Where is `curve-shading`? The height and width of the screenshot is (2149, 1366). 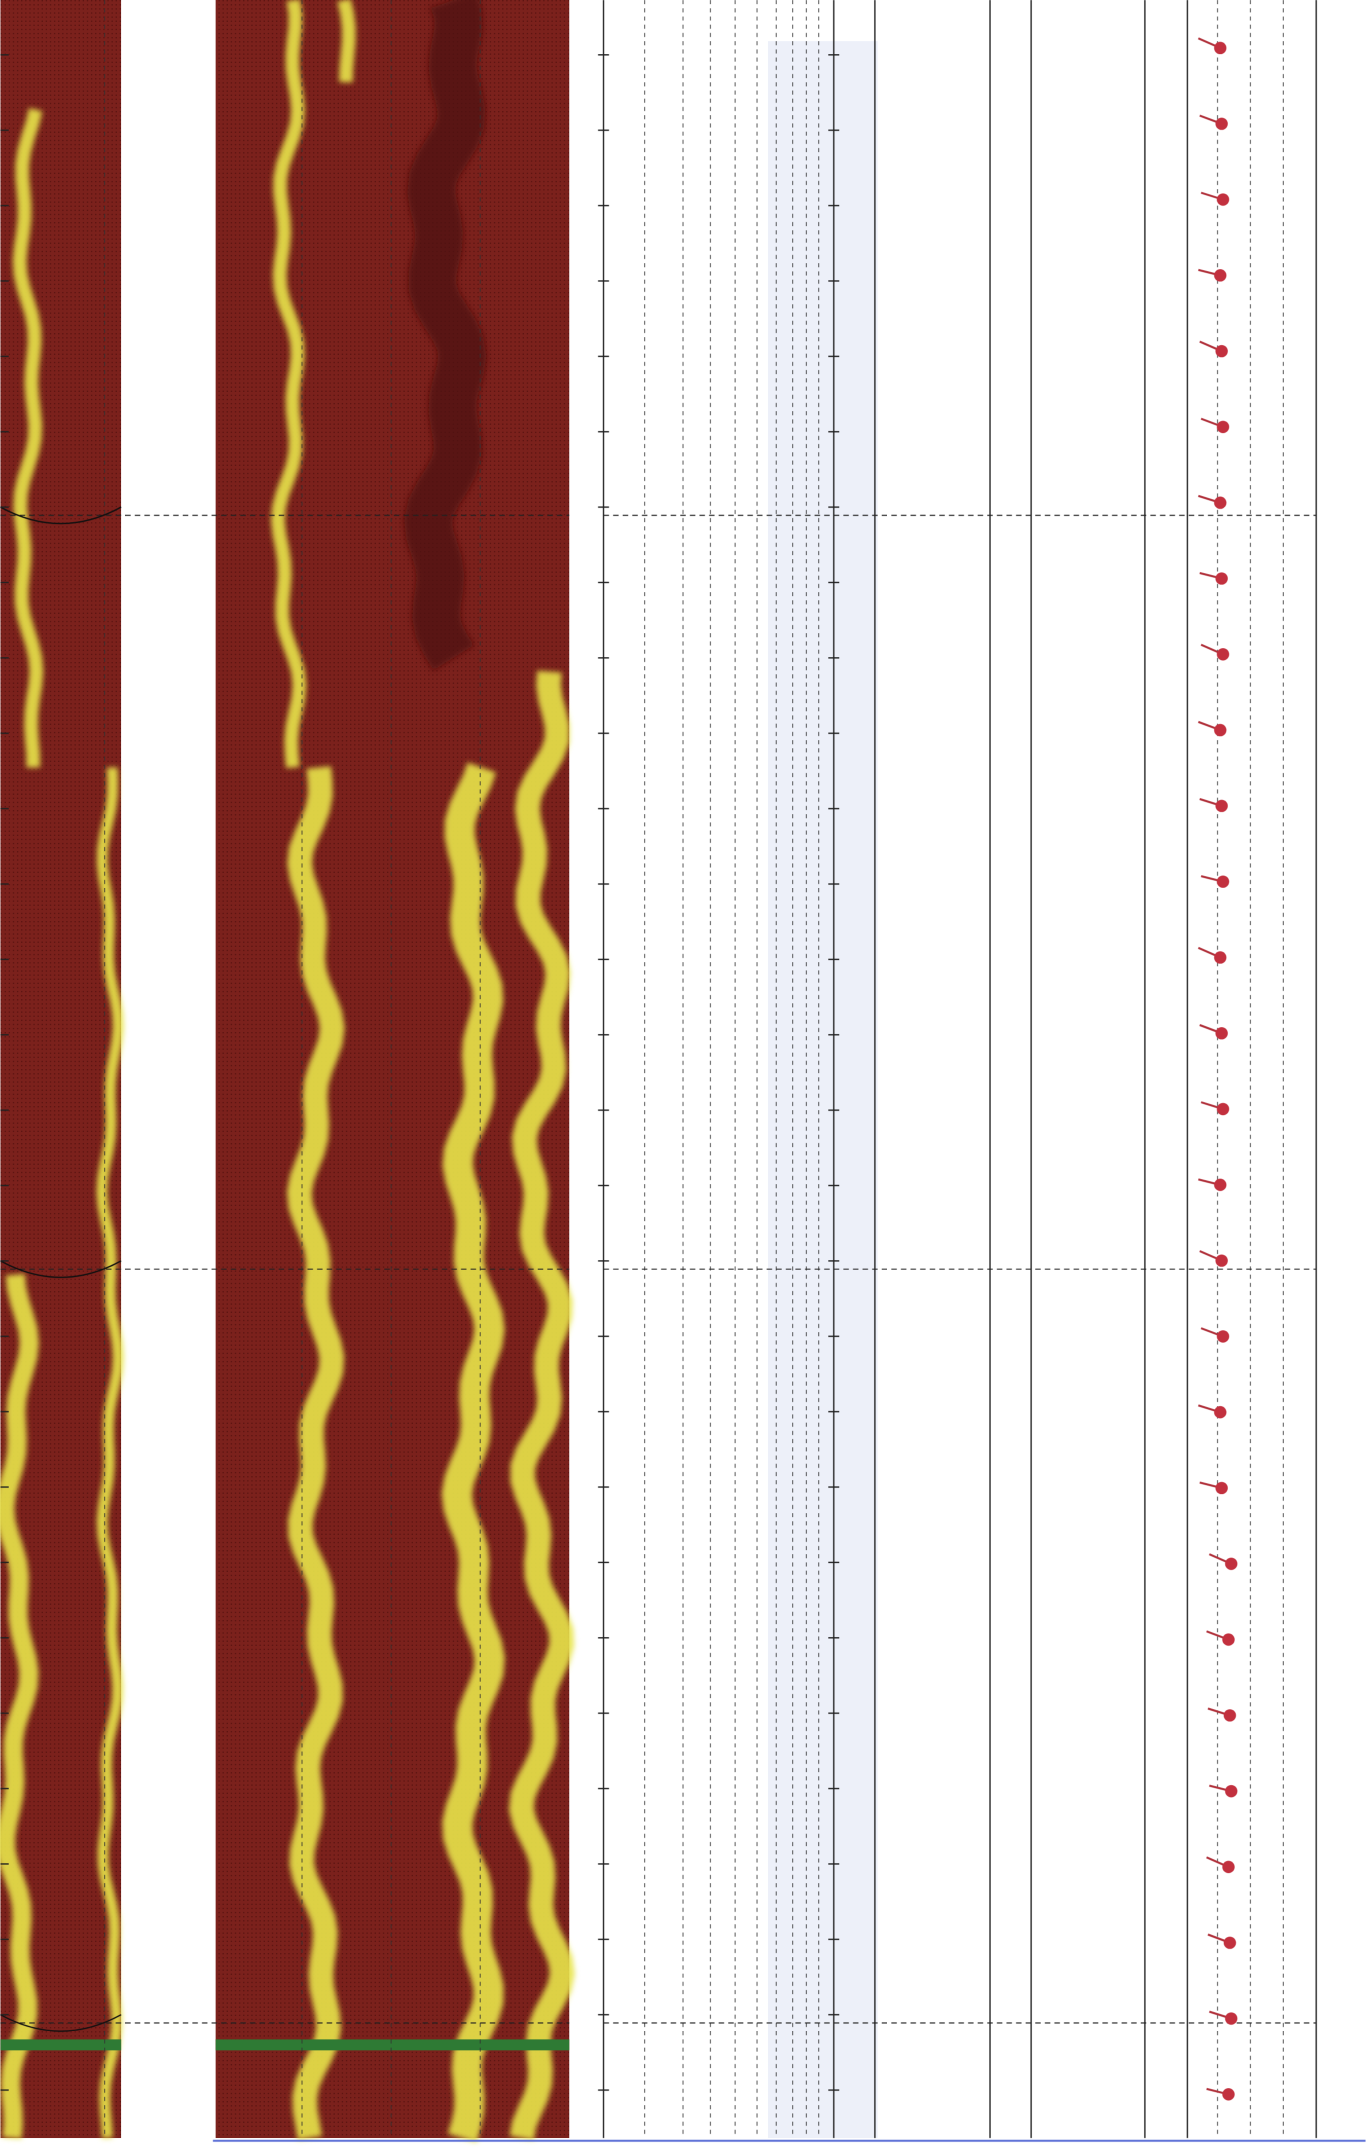
curve-shading is located at coordinates (823, 1089).